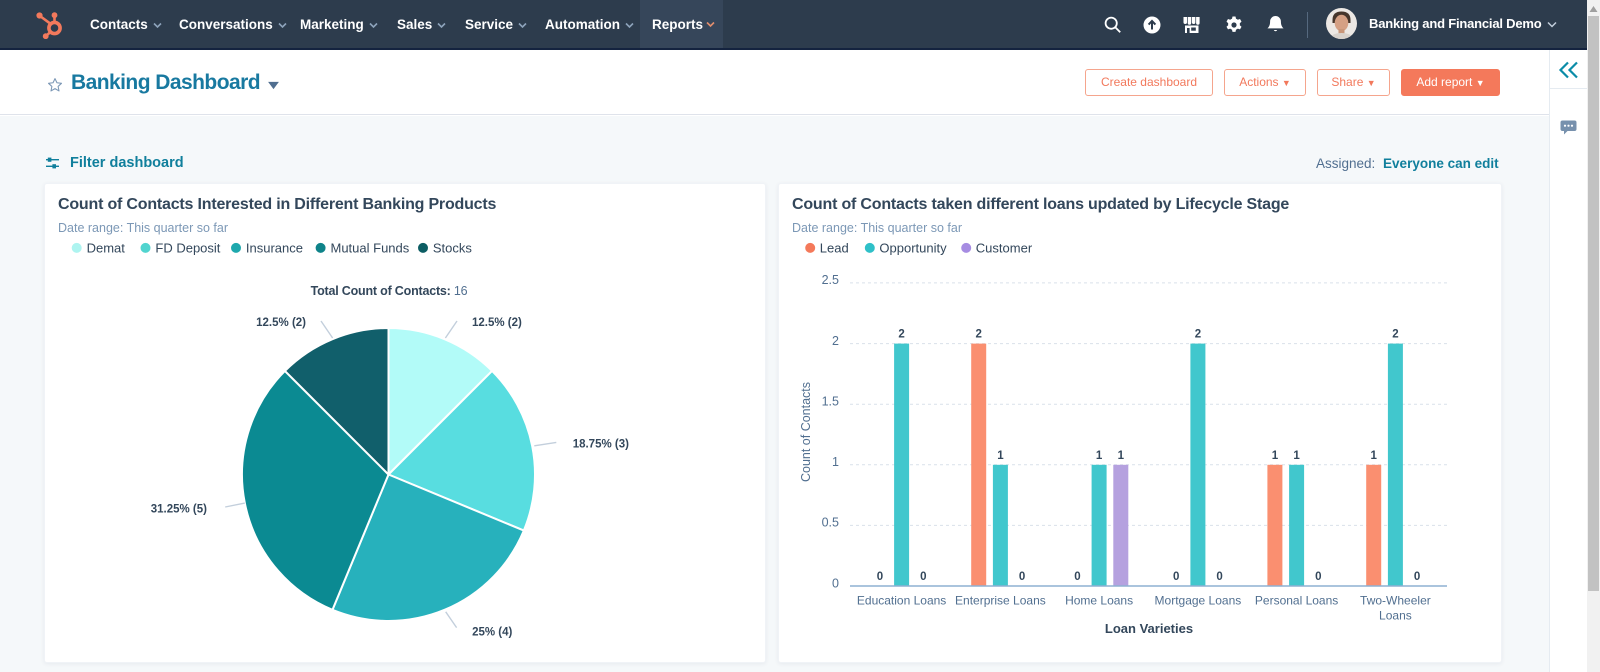  I want to click on svg-text: Two-Wheeler, so click(1395, 600).